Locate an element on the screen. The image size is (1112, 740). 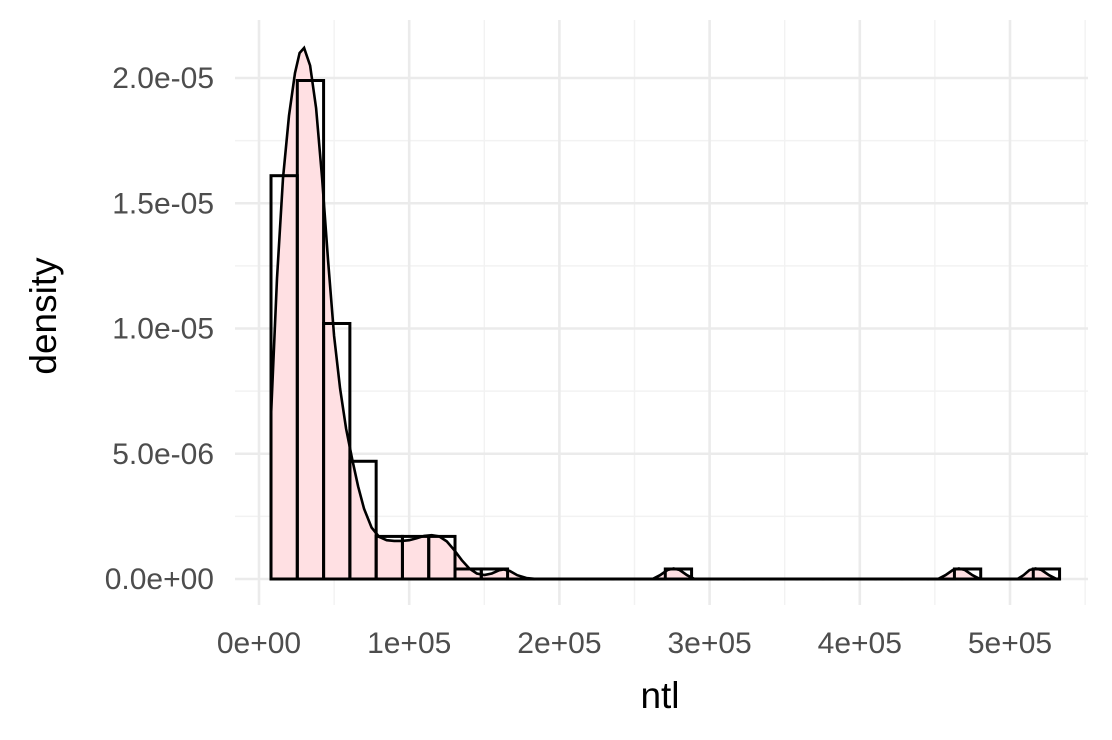
x-tick-label: 0e+00 is located at coordinates (259, 643).